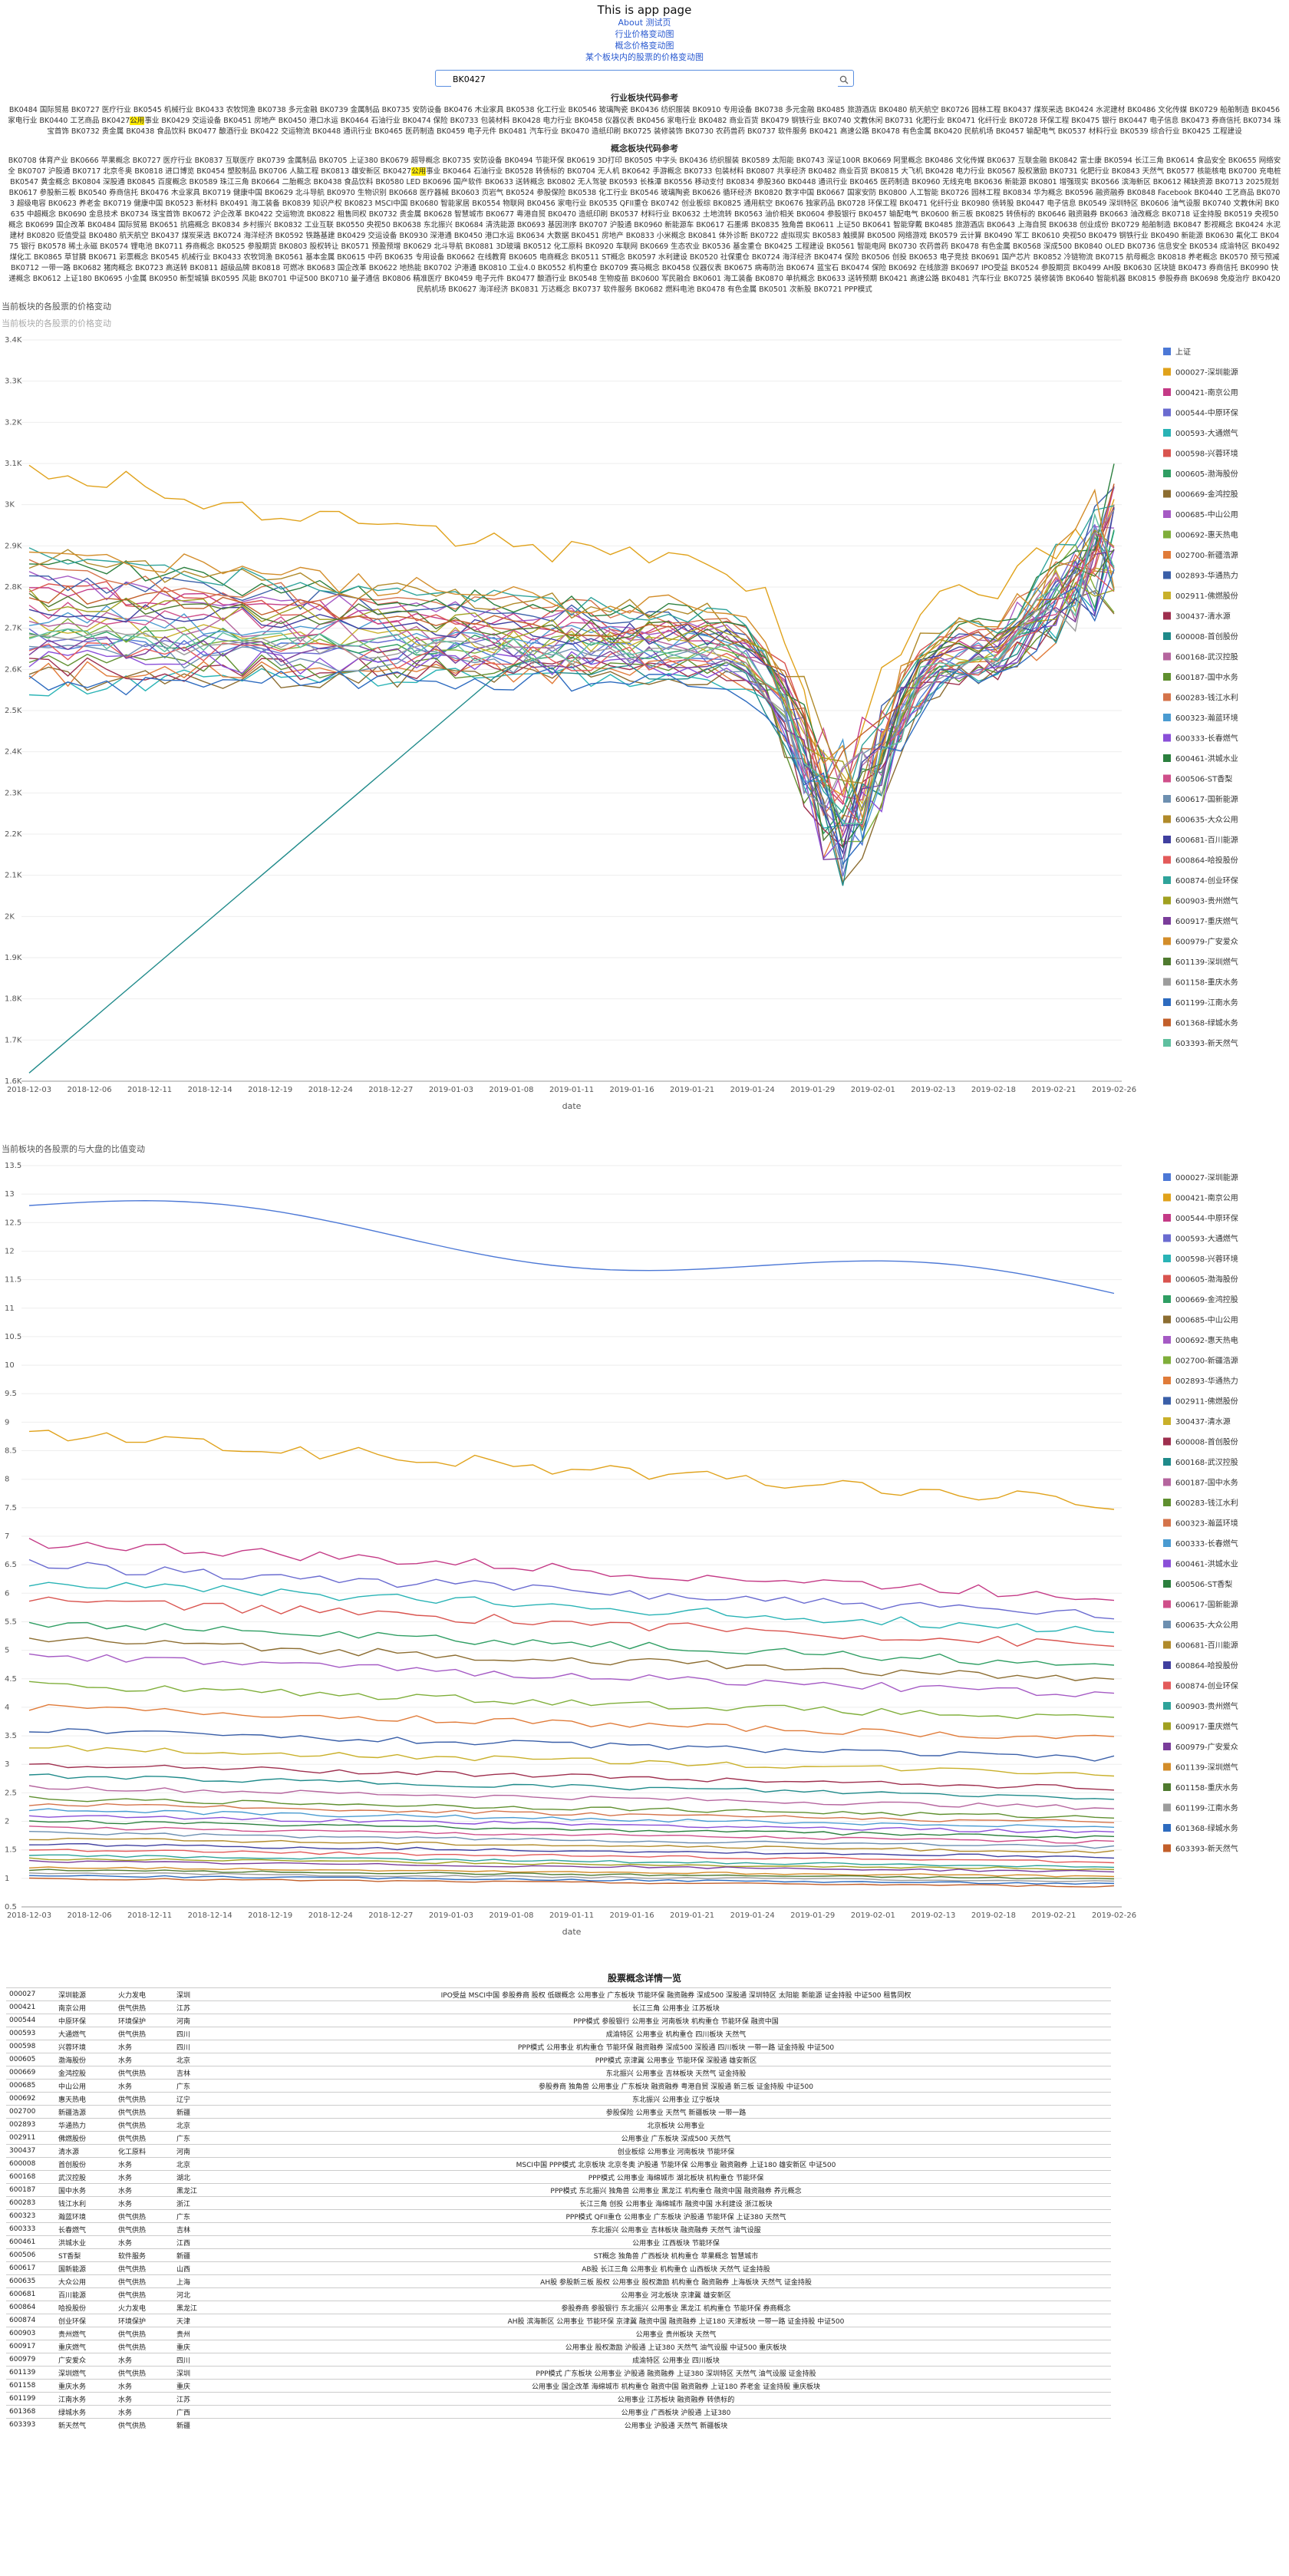 The width and height of the screenshot is (1289, 2576). What do you see at coordinates (144, 2399) in the screenshot?
I see `stock-industry: 水务` at bounding box center [144, 2399].